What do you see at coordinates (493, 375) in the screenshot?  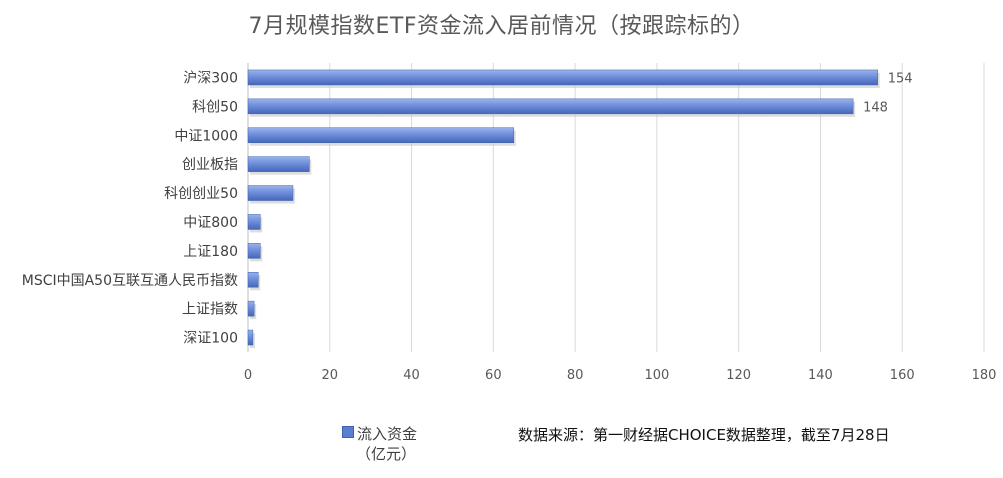 I see `x-tick-label: 60` at bounding box center [493, 375].